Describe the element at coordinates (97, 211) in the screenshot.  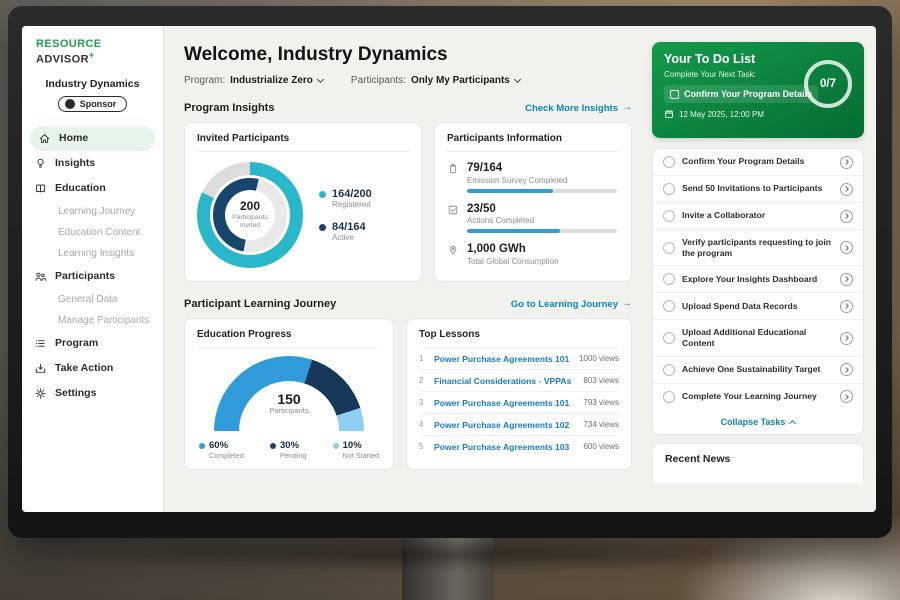
I see `sidebar-item-learning-journey: Learning Journey` at that location.